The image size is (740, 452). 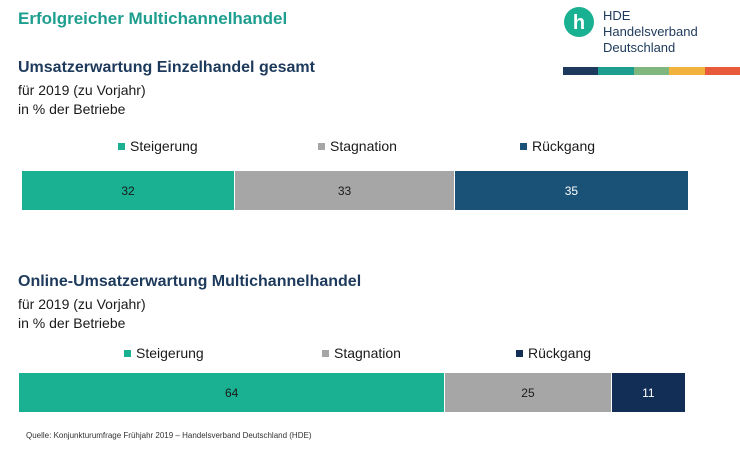 I want to click on bar-value-label: 35, so click(x=571, y=190).